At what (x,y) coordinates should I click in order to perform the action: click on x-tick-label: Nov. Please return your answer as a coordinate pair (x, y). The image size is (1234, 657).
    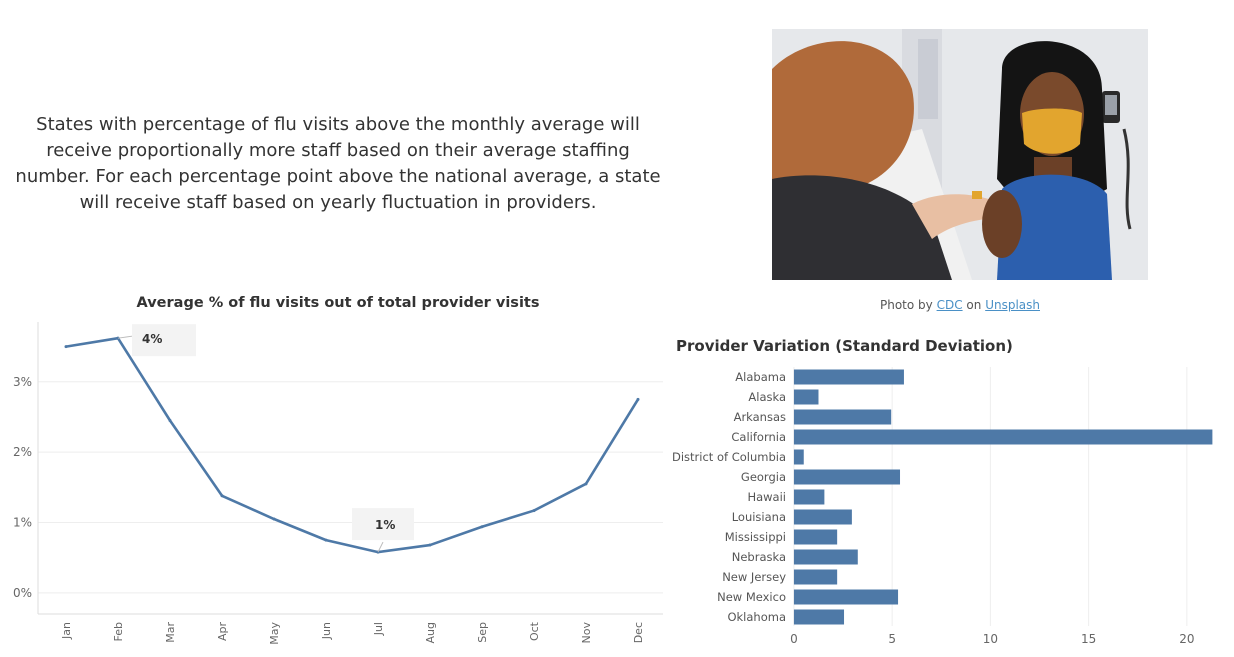
    Looking at the image, I should click on (586, 633).